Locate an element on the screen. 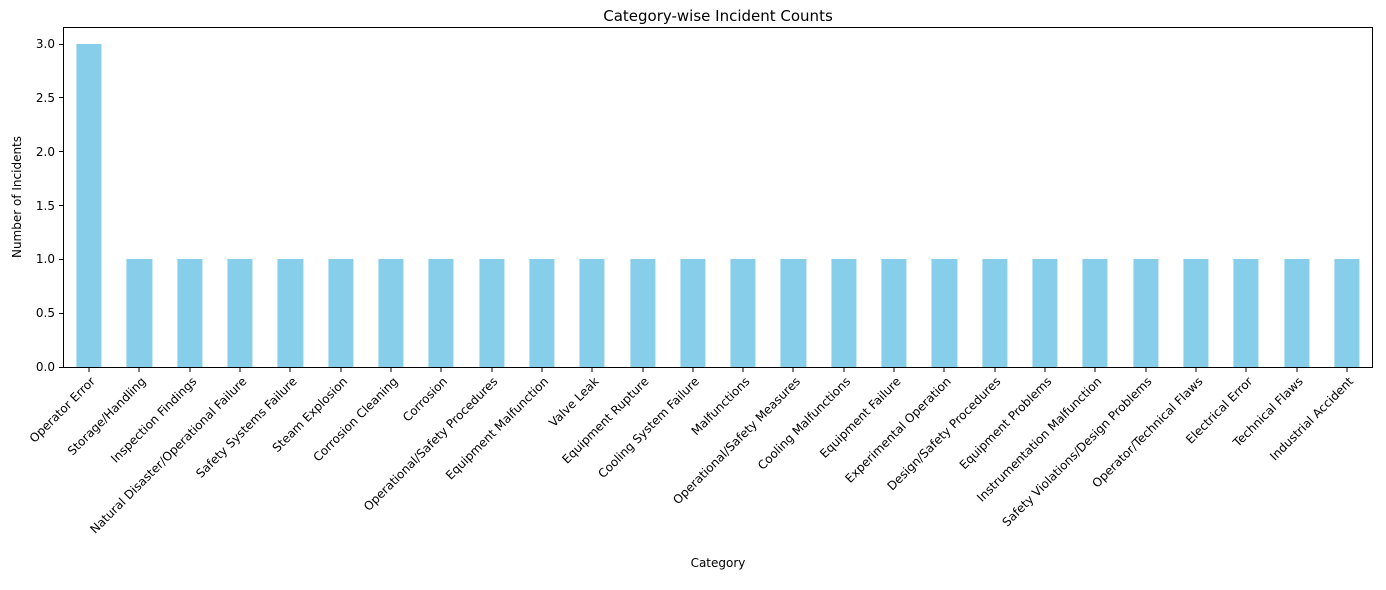 The width and height of the screenshot is (1386, 590). y-tick-label: 3.0 is located at coordinates (45, 44).